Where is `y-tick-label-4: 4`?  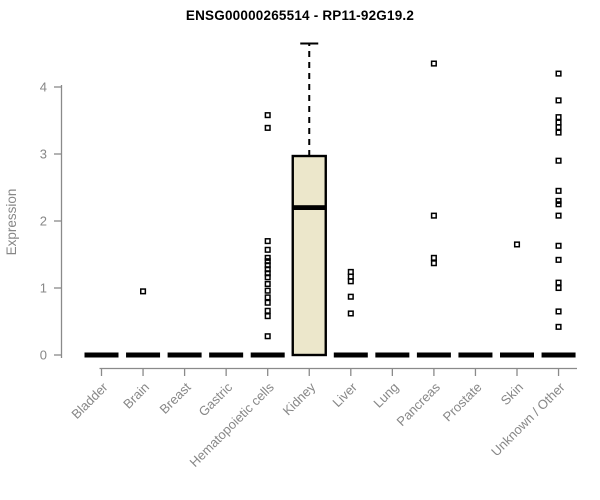 y-tick-label-4: 4 is located at coordinates (43, 87).